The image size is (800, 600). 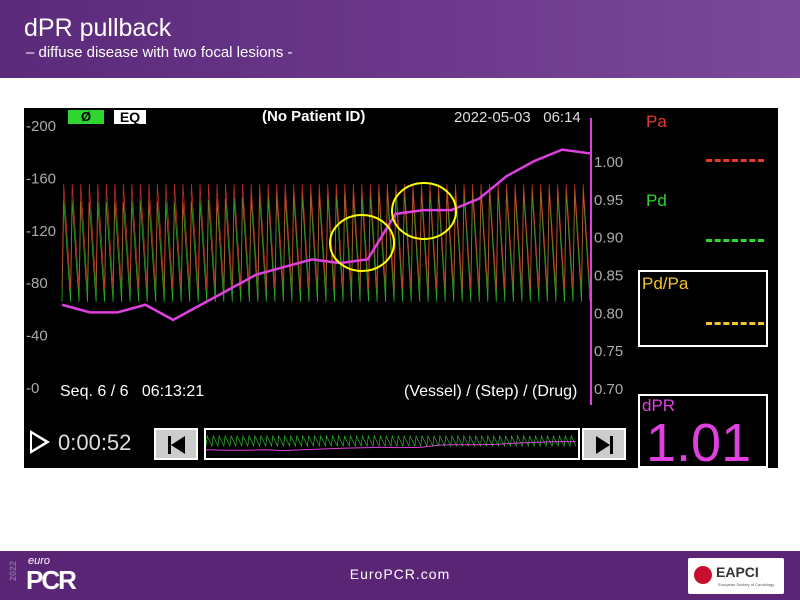 I want to click on zero-badge: Ø, so click(x=86, y=117).